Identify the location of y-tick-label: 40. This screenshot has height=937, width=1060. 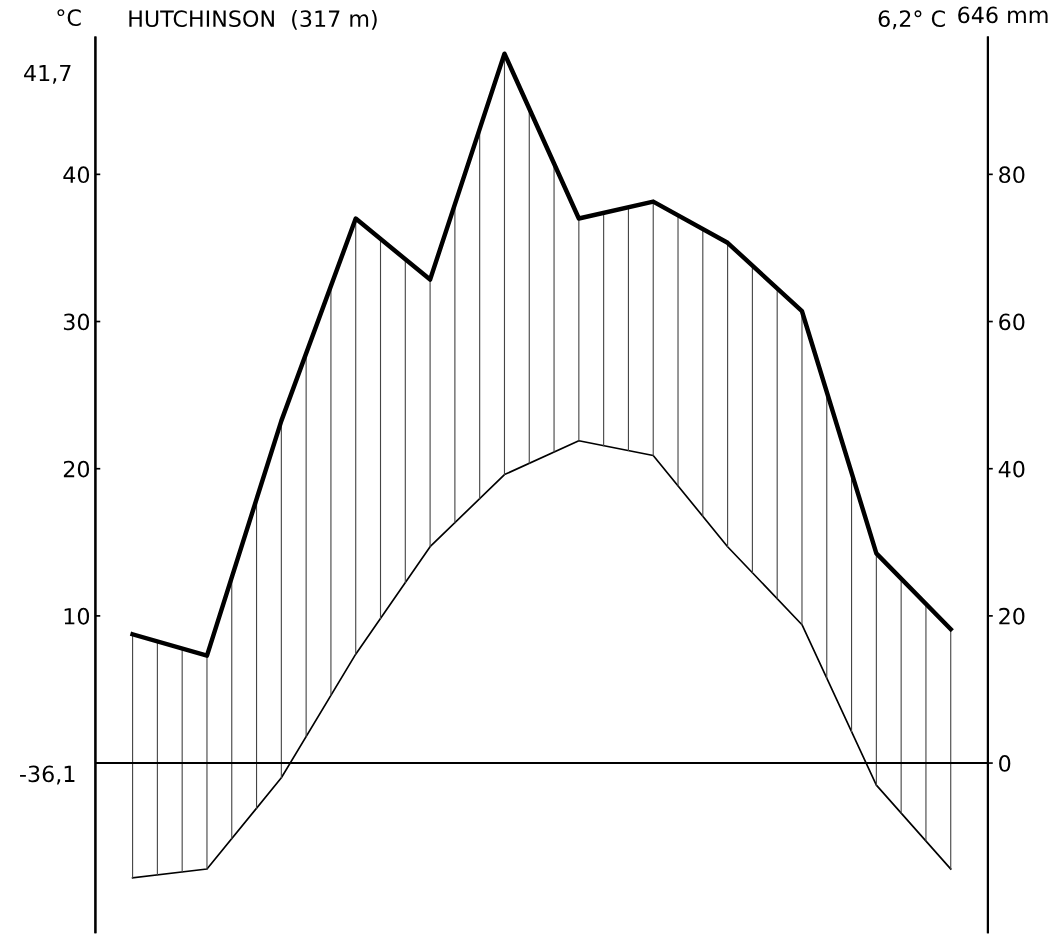
(76, 175).